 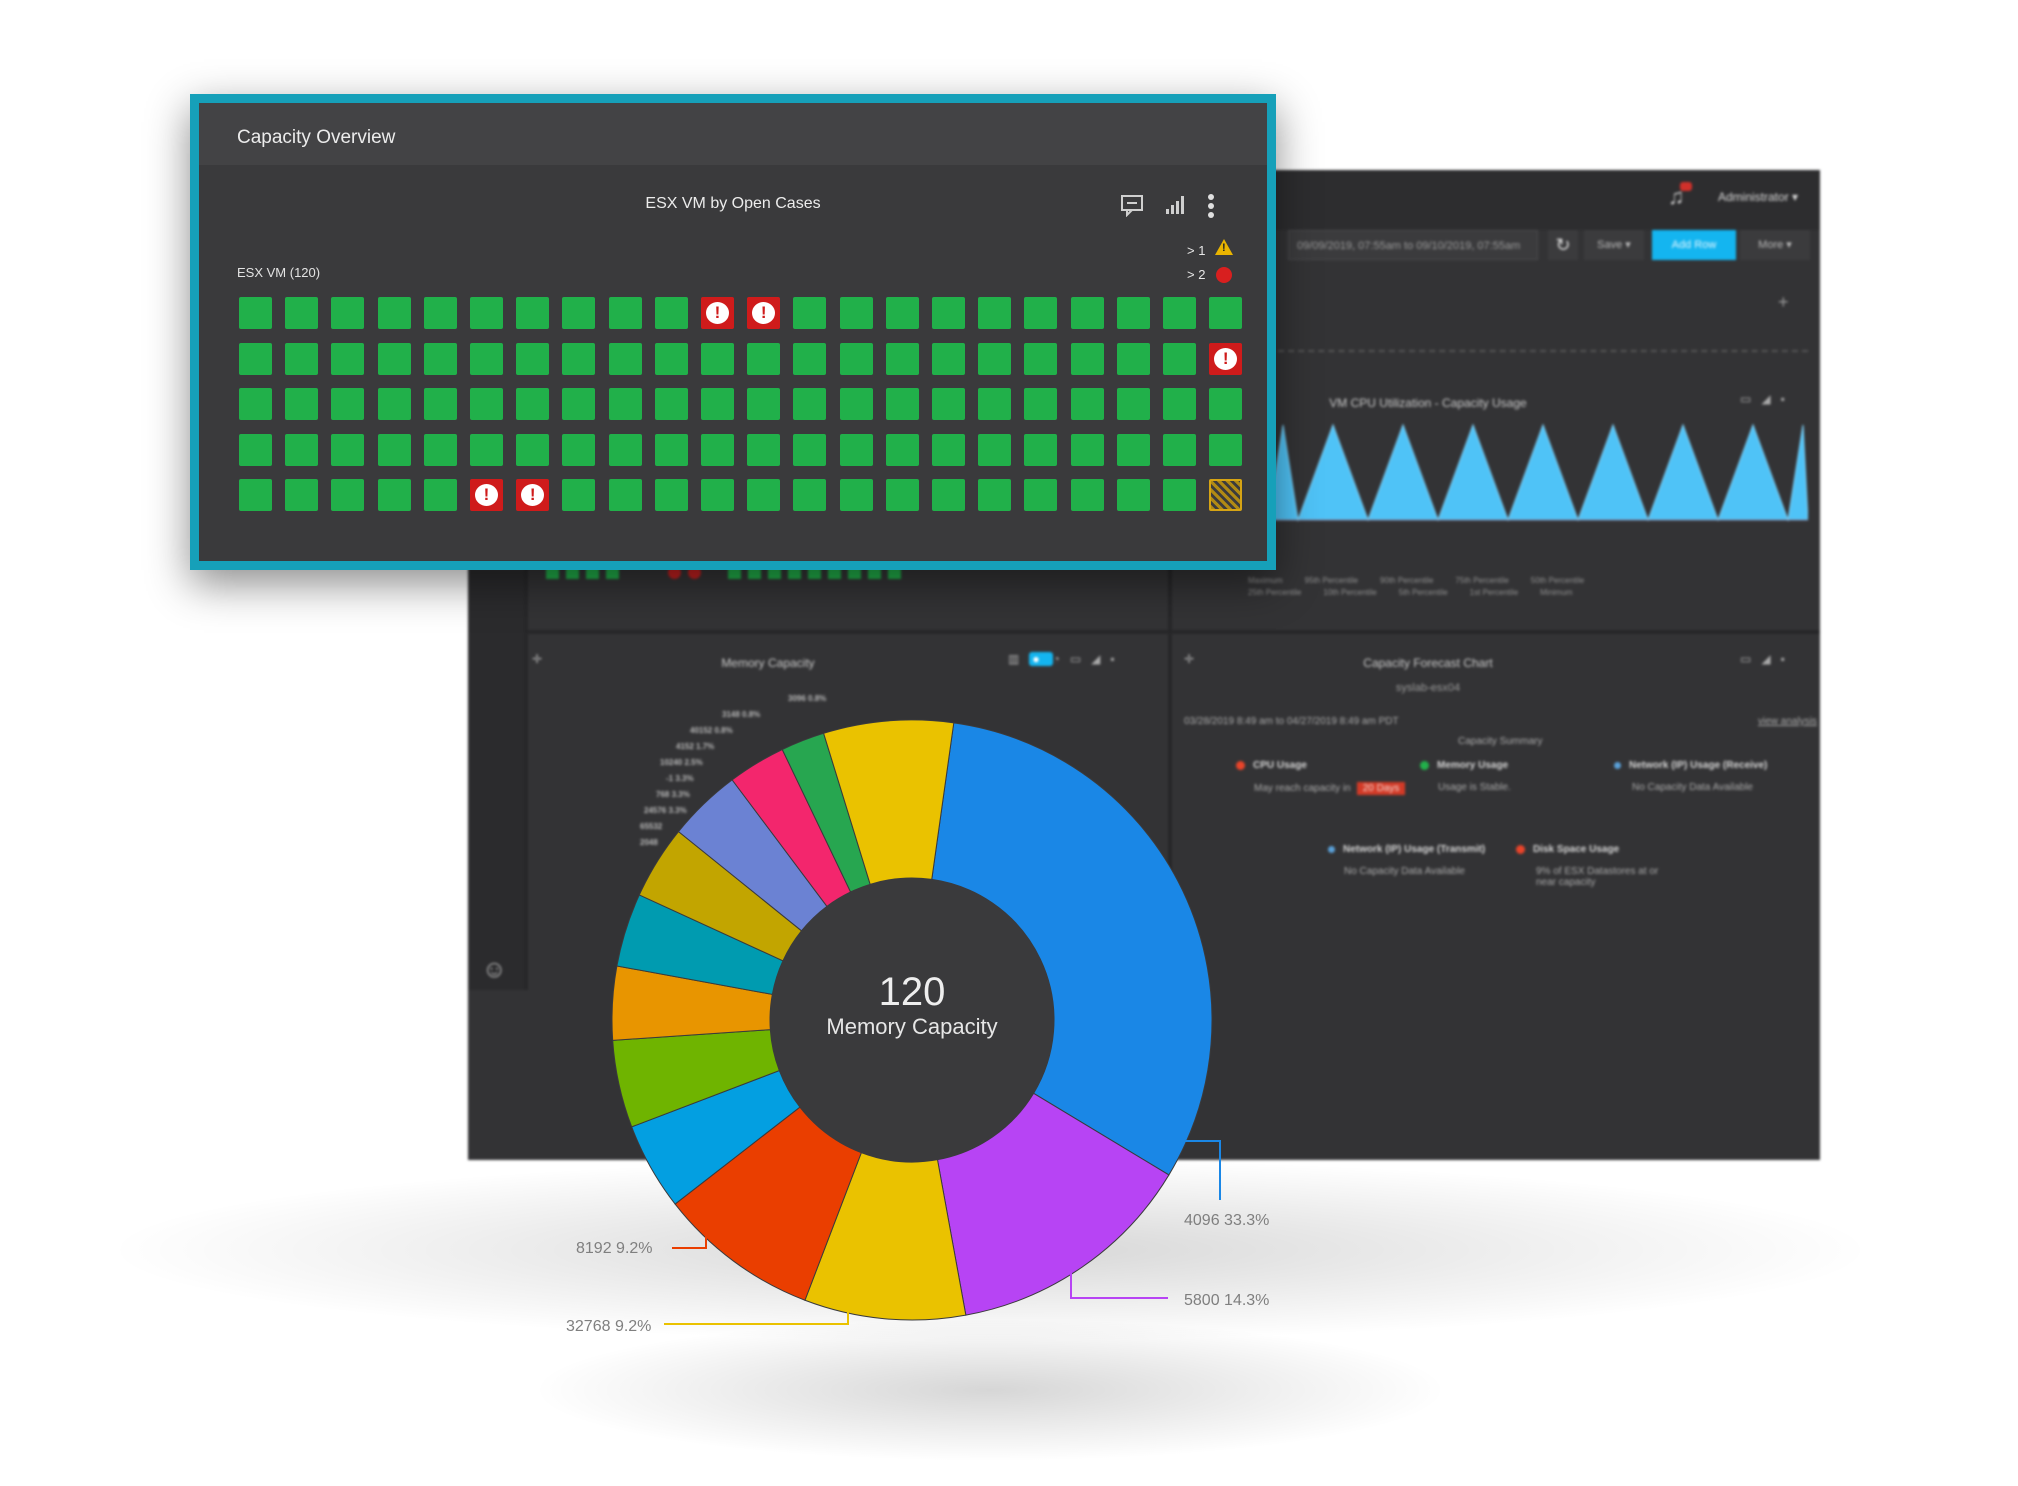 What do you see at coordinates (1194, 659) in the screenshot?
I see `forecast-drag-icon: ✛` at bounding box center [1194, 659].